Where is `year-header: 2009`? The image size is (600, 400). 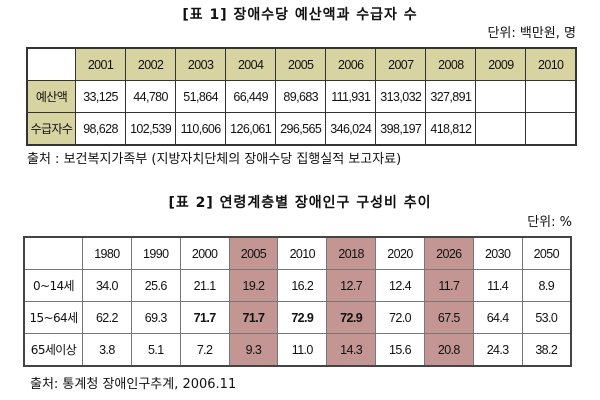
year-header: 2009 is located at coordinates (501, 64).